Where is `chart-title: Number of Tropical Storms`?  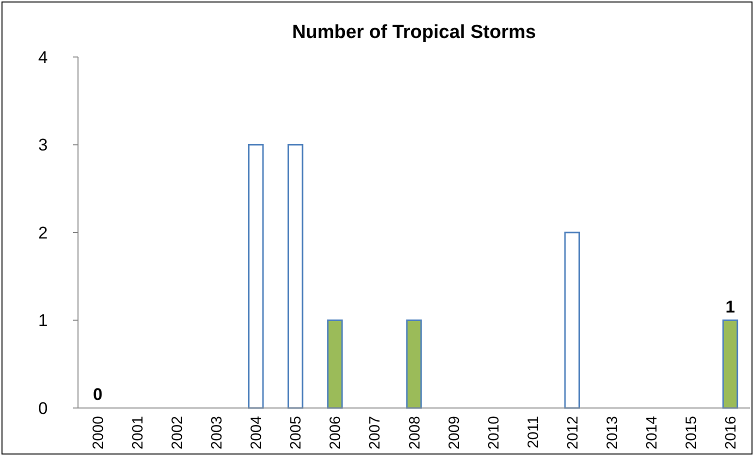 chart-title: Number of Tropical Storms is located at coordinates (414, 32).